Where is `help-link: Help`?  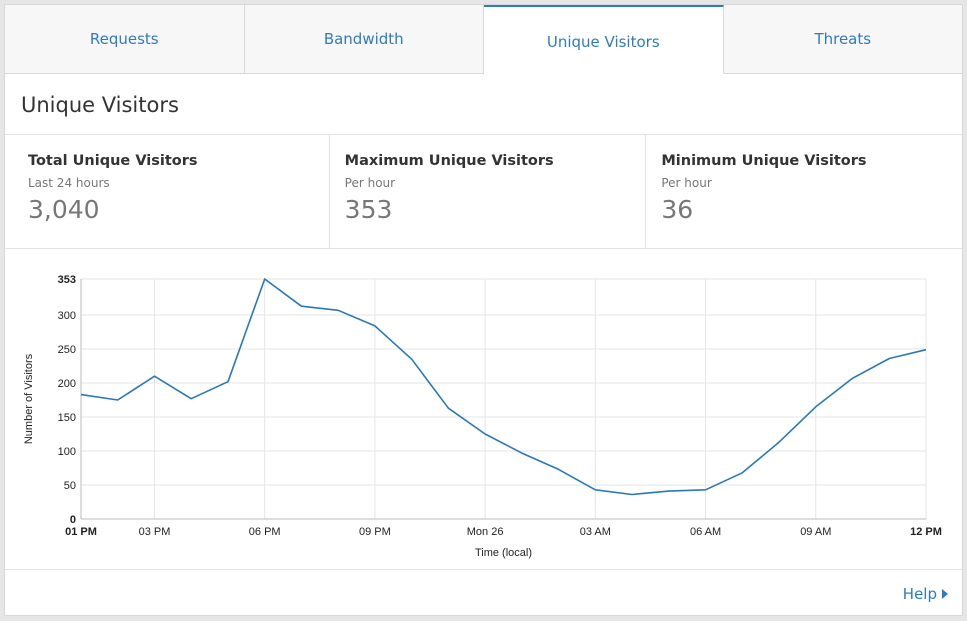 help-link: Help is located at coordinates (925, 594).